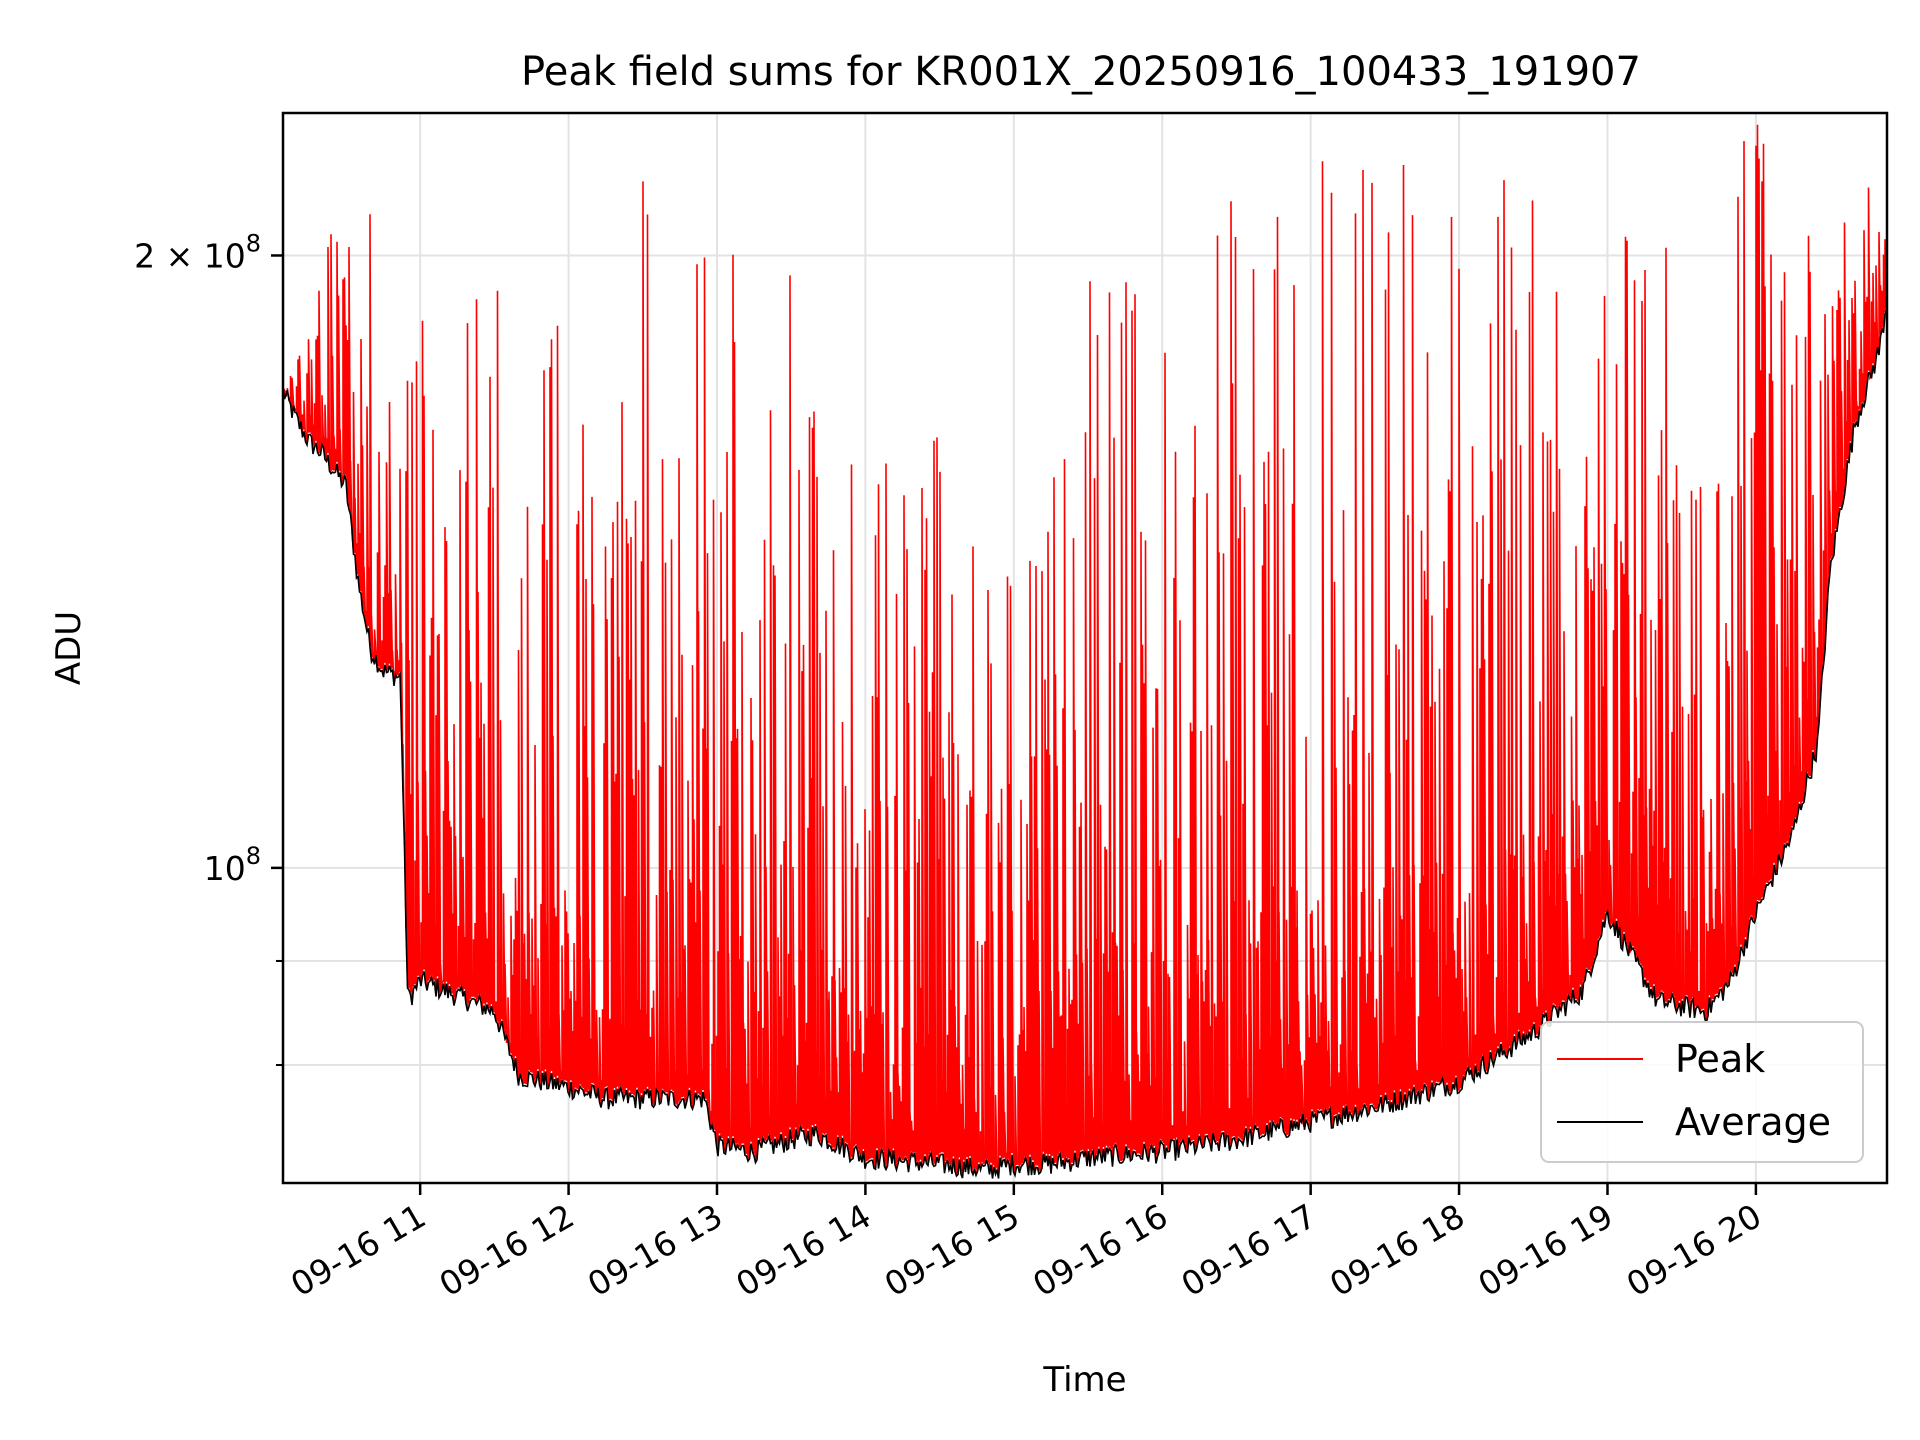 The width and height of the screenshot is (1920, 1440). Describe the element at coordinates (232, 865) in the screenshot. I see `y-tick-label: 108` at that location.